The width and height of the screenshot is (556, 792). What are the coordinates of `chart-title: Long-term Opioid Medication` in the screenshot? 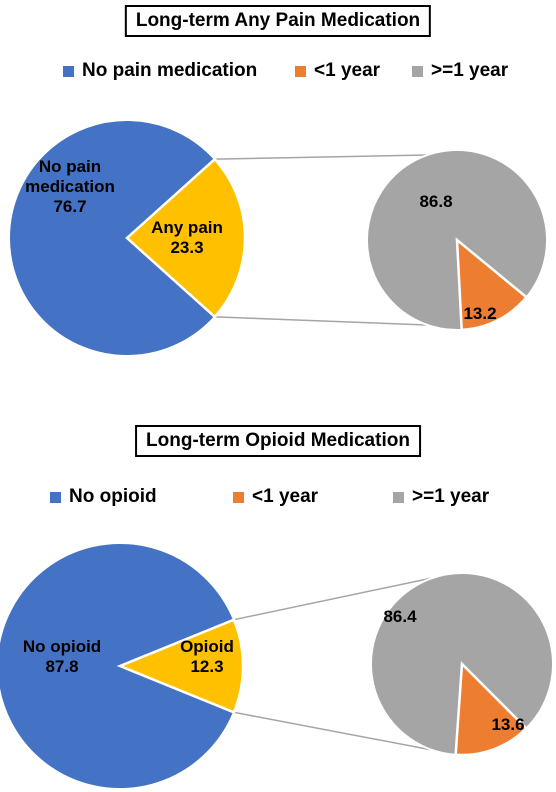 It's located at (278, 441).